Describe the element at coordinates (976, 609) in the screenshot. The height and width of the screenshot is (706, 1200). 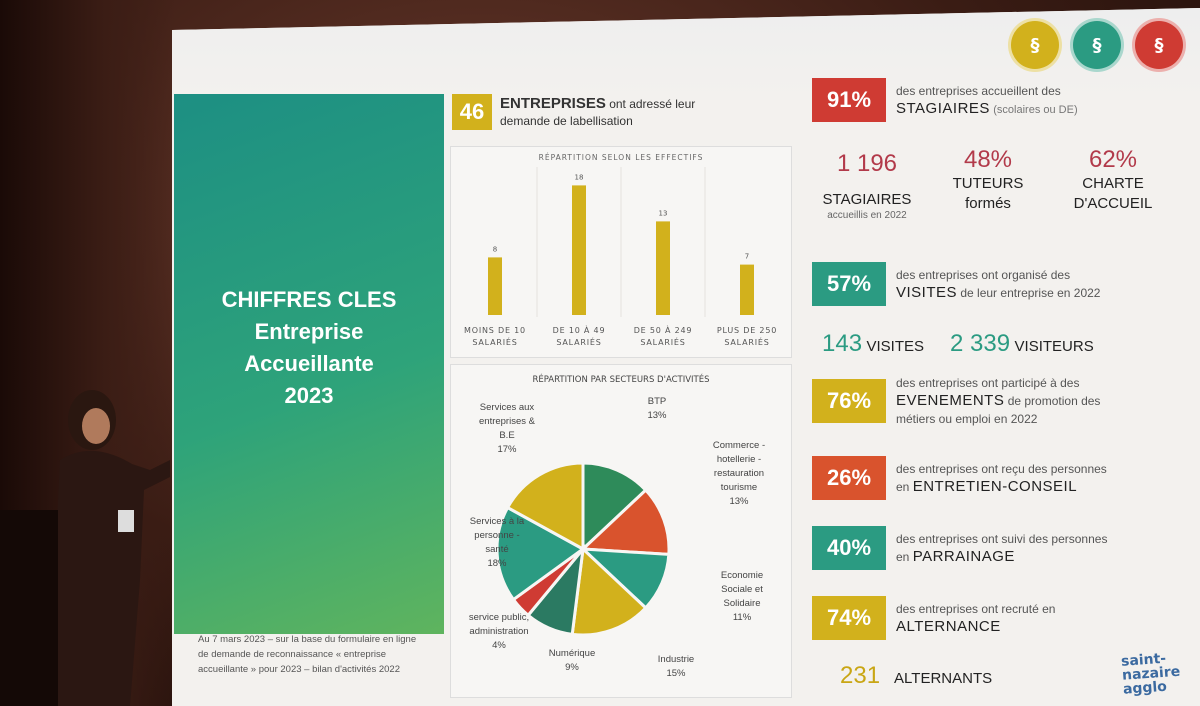
I see `stat-text: des entreprises ont recruté en` at that location.